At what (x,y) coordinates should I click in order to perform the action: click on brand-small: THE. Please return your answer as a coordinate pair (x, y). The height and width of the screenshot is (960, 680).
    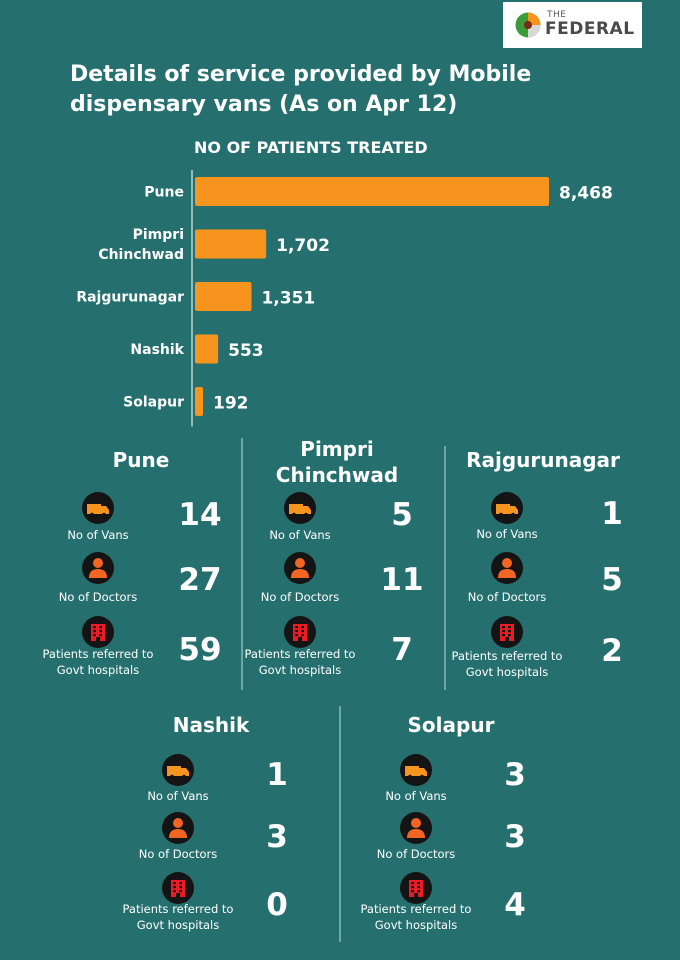
    Looking at the image, I should click on (557, 15).